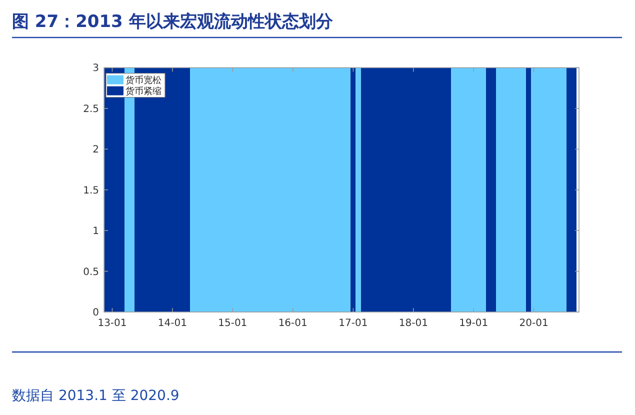  Describe the element at coordinates (95, 313) in the screenshot. I see `y-tick-label: 0` at that location.